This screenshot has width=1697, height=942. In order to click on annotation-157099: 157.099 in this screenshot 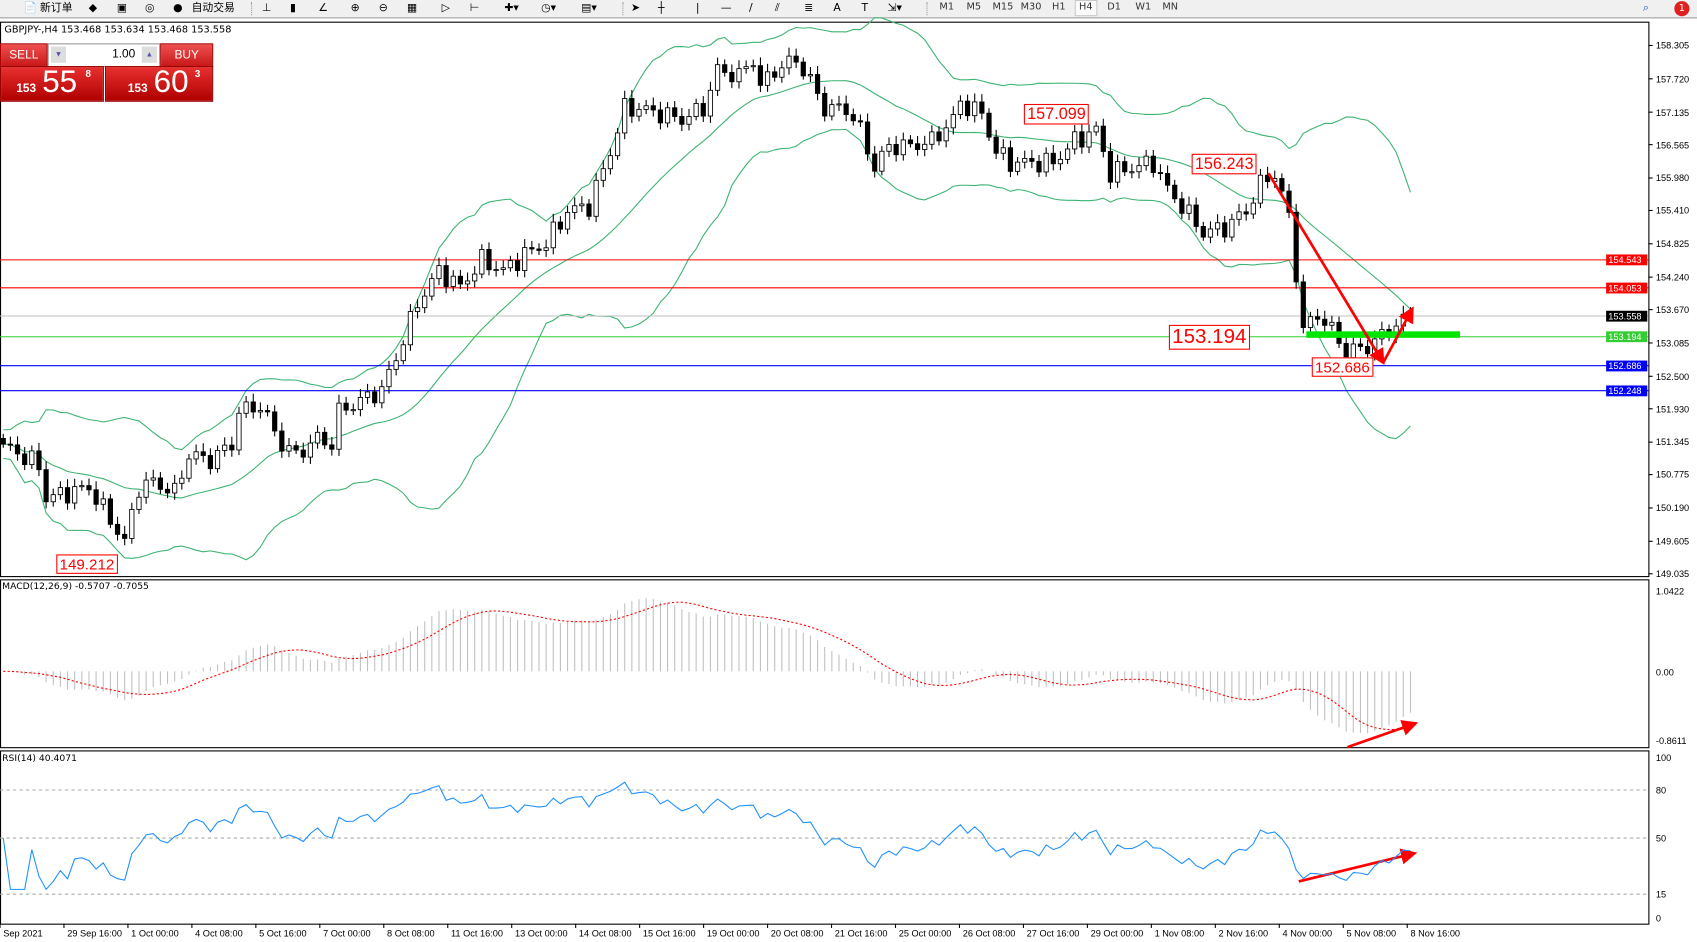, I will do `click(1056, 114)`.